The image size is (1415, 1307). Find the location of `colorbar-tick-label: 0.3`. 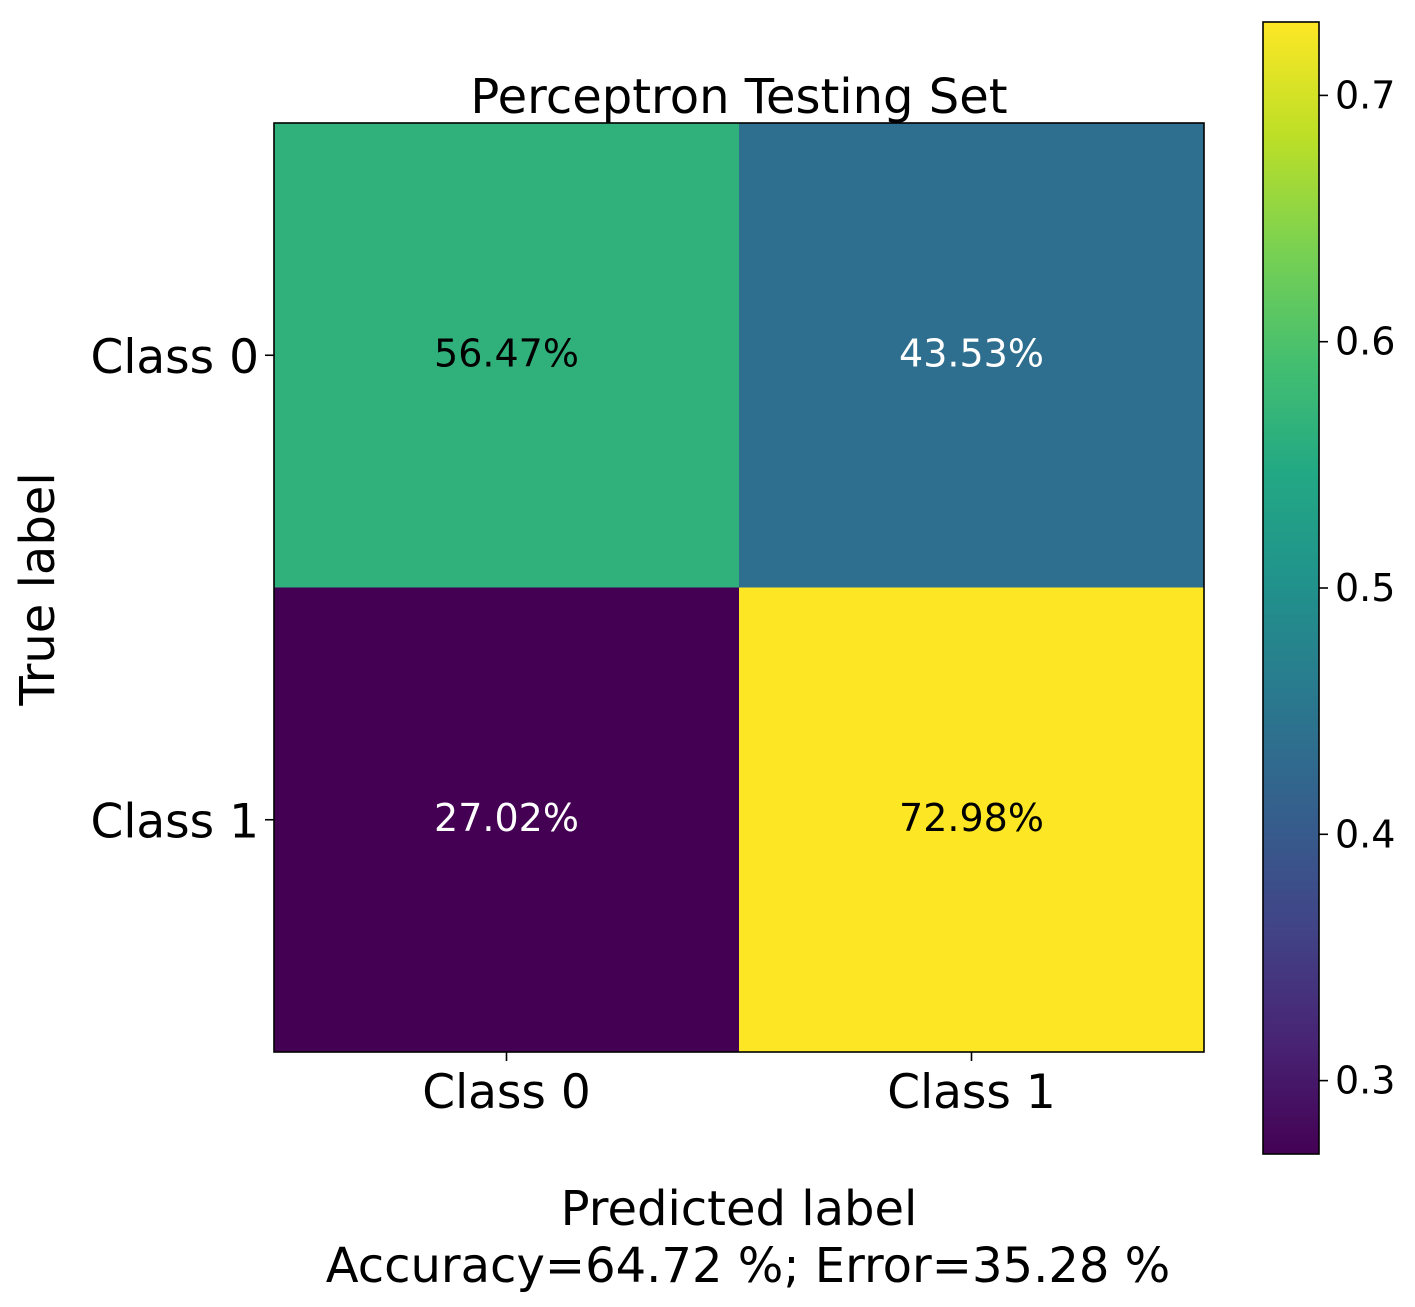

colorbar-tick-label: 0.3 is located at coordinates (1365, 1081).